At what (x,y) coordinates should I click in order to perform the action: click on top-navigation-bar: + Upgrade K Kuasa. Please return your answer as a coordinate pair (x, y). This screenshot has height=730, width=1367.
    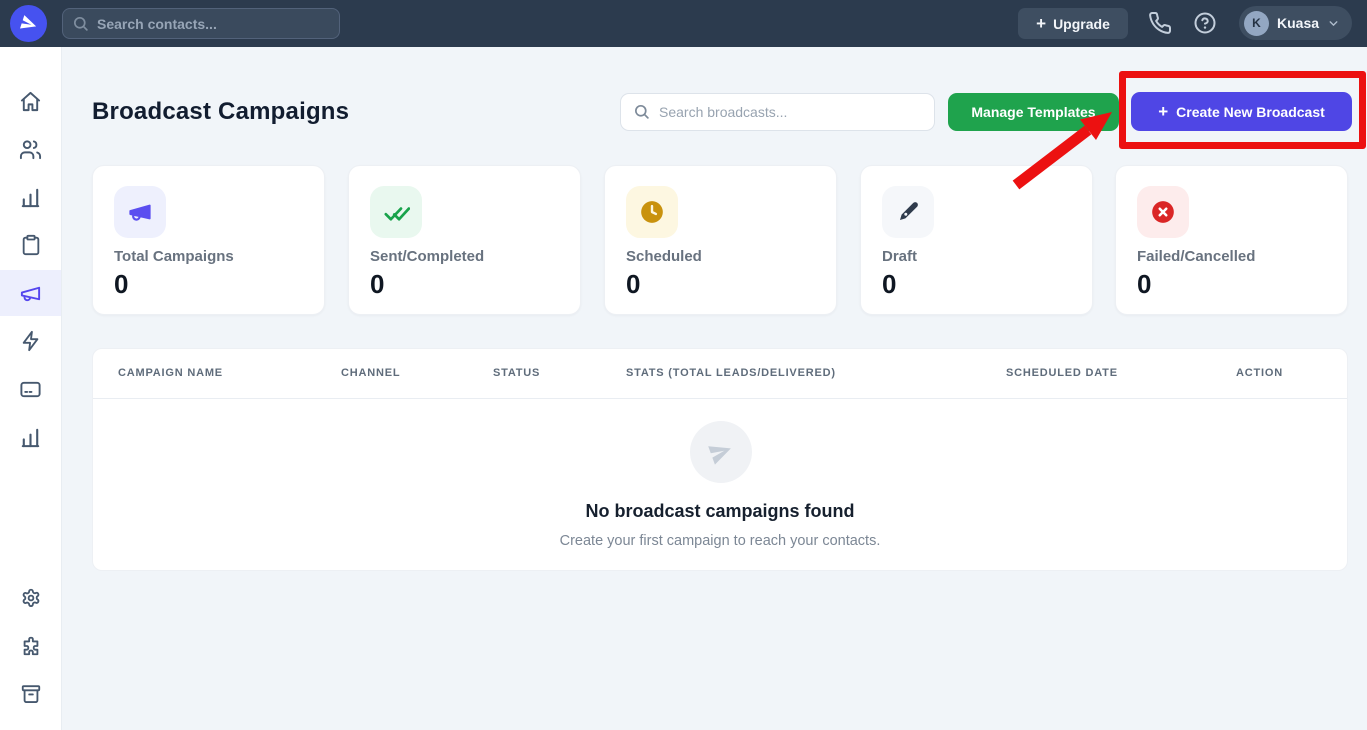
    Looking at the image, I should click on (683, 23).